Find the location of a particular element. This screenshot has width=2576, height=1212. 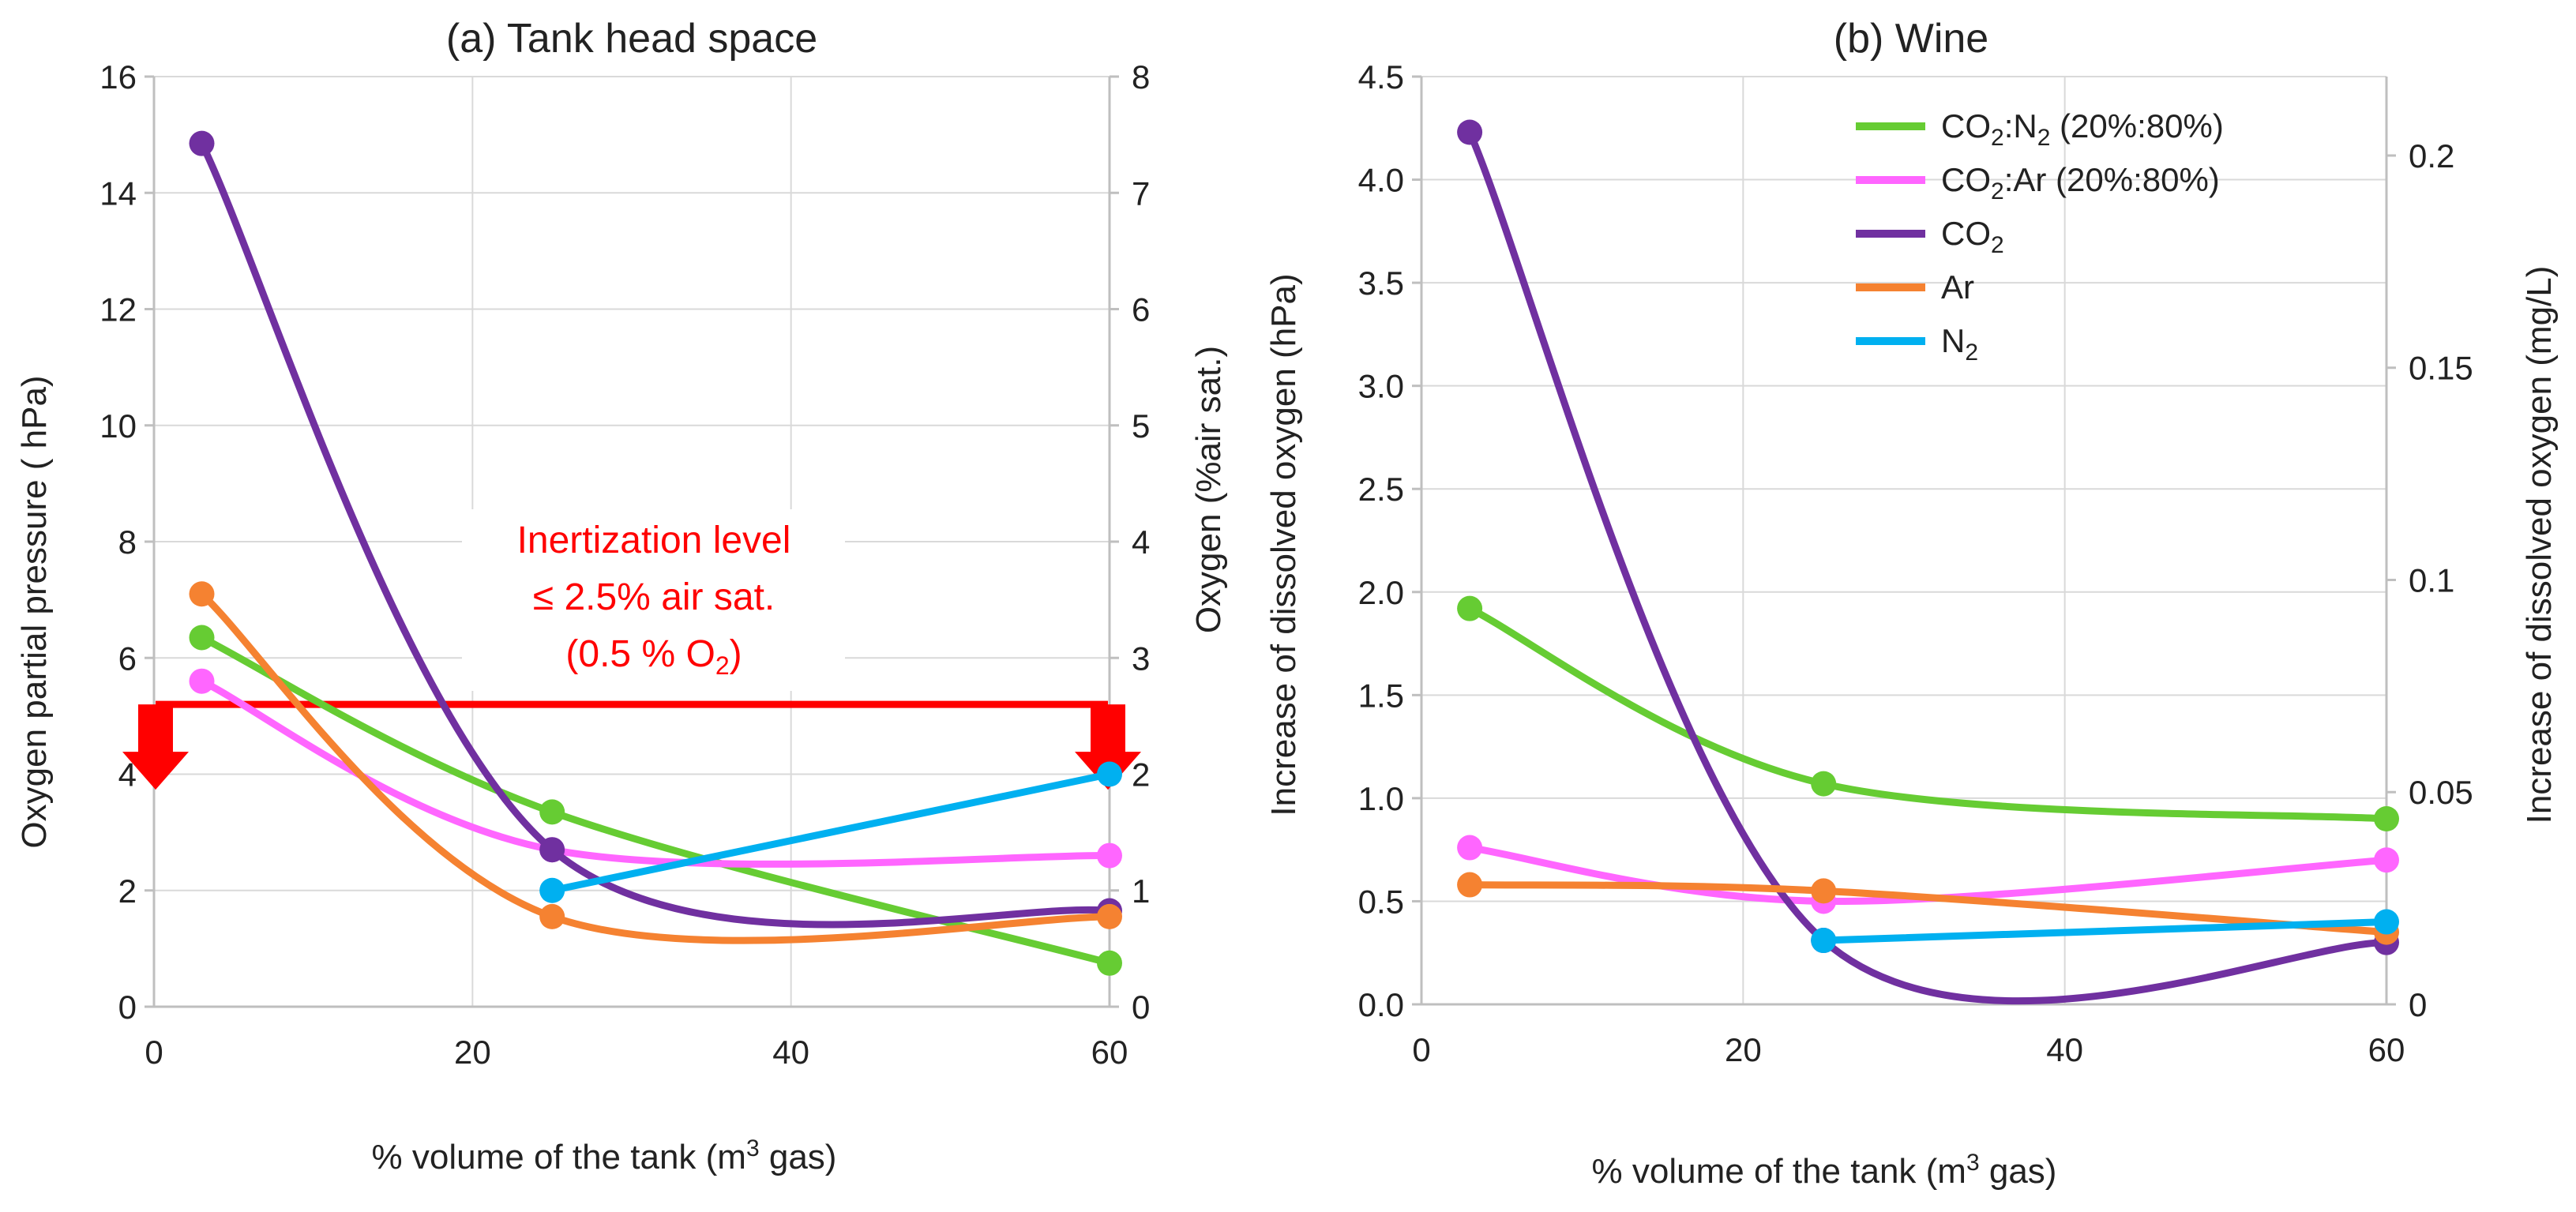

annotation-background is located at coordinates (653, 600).